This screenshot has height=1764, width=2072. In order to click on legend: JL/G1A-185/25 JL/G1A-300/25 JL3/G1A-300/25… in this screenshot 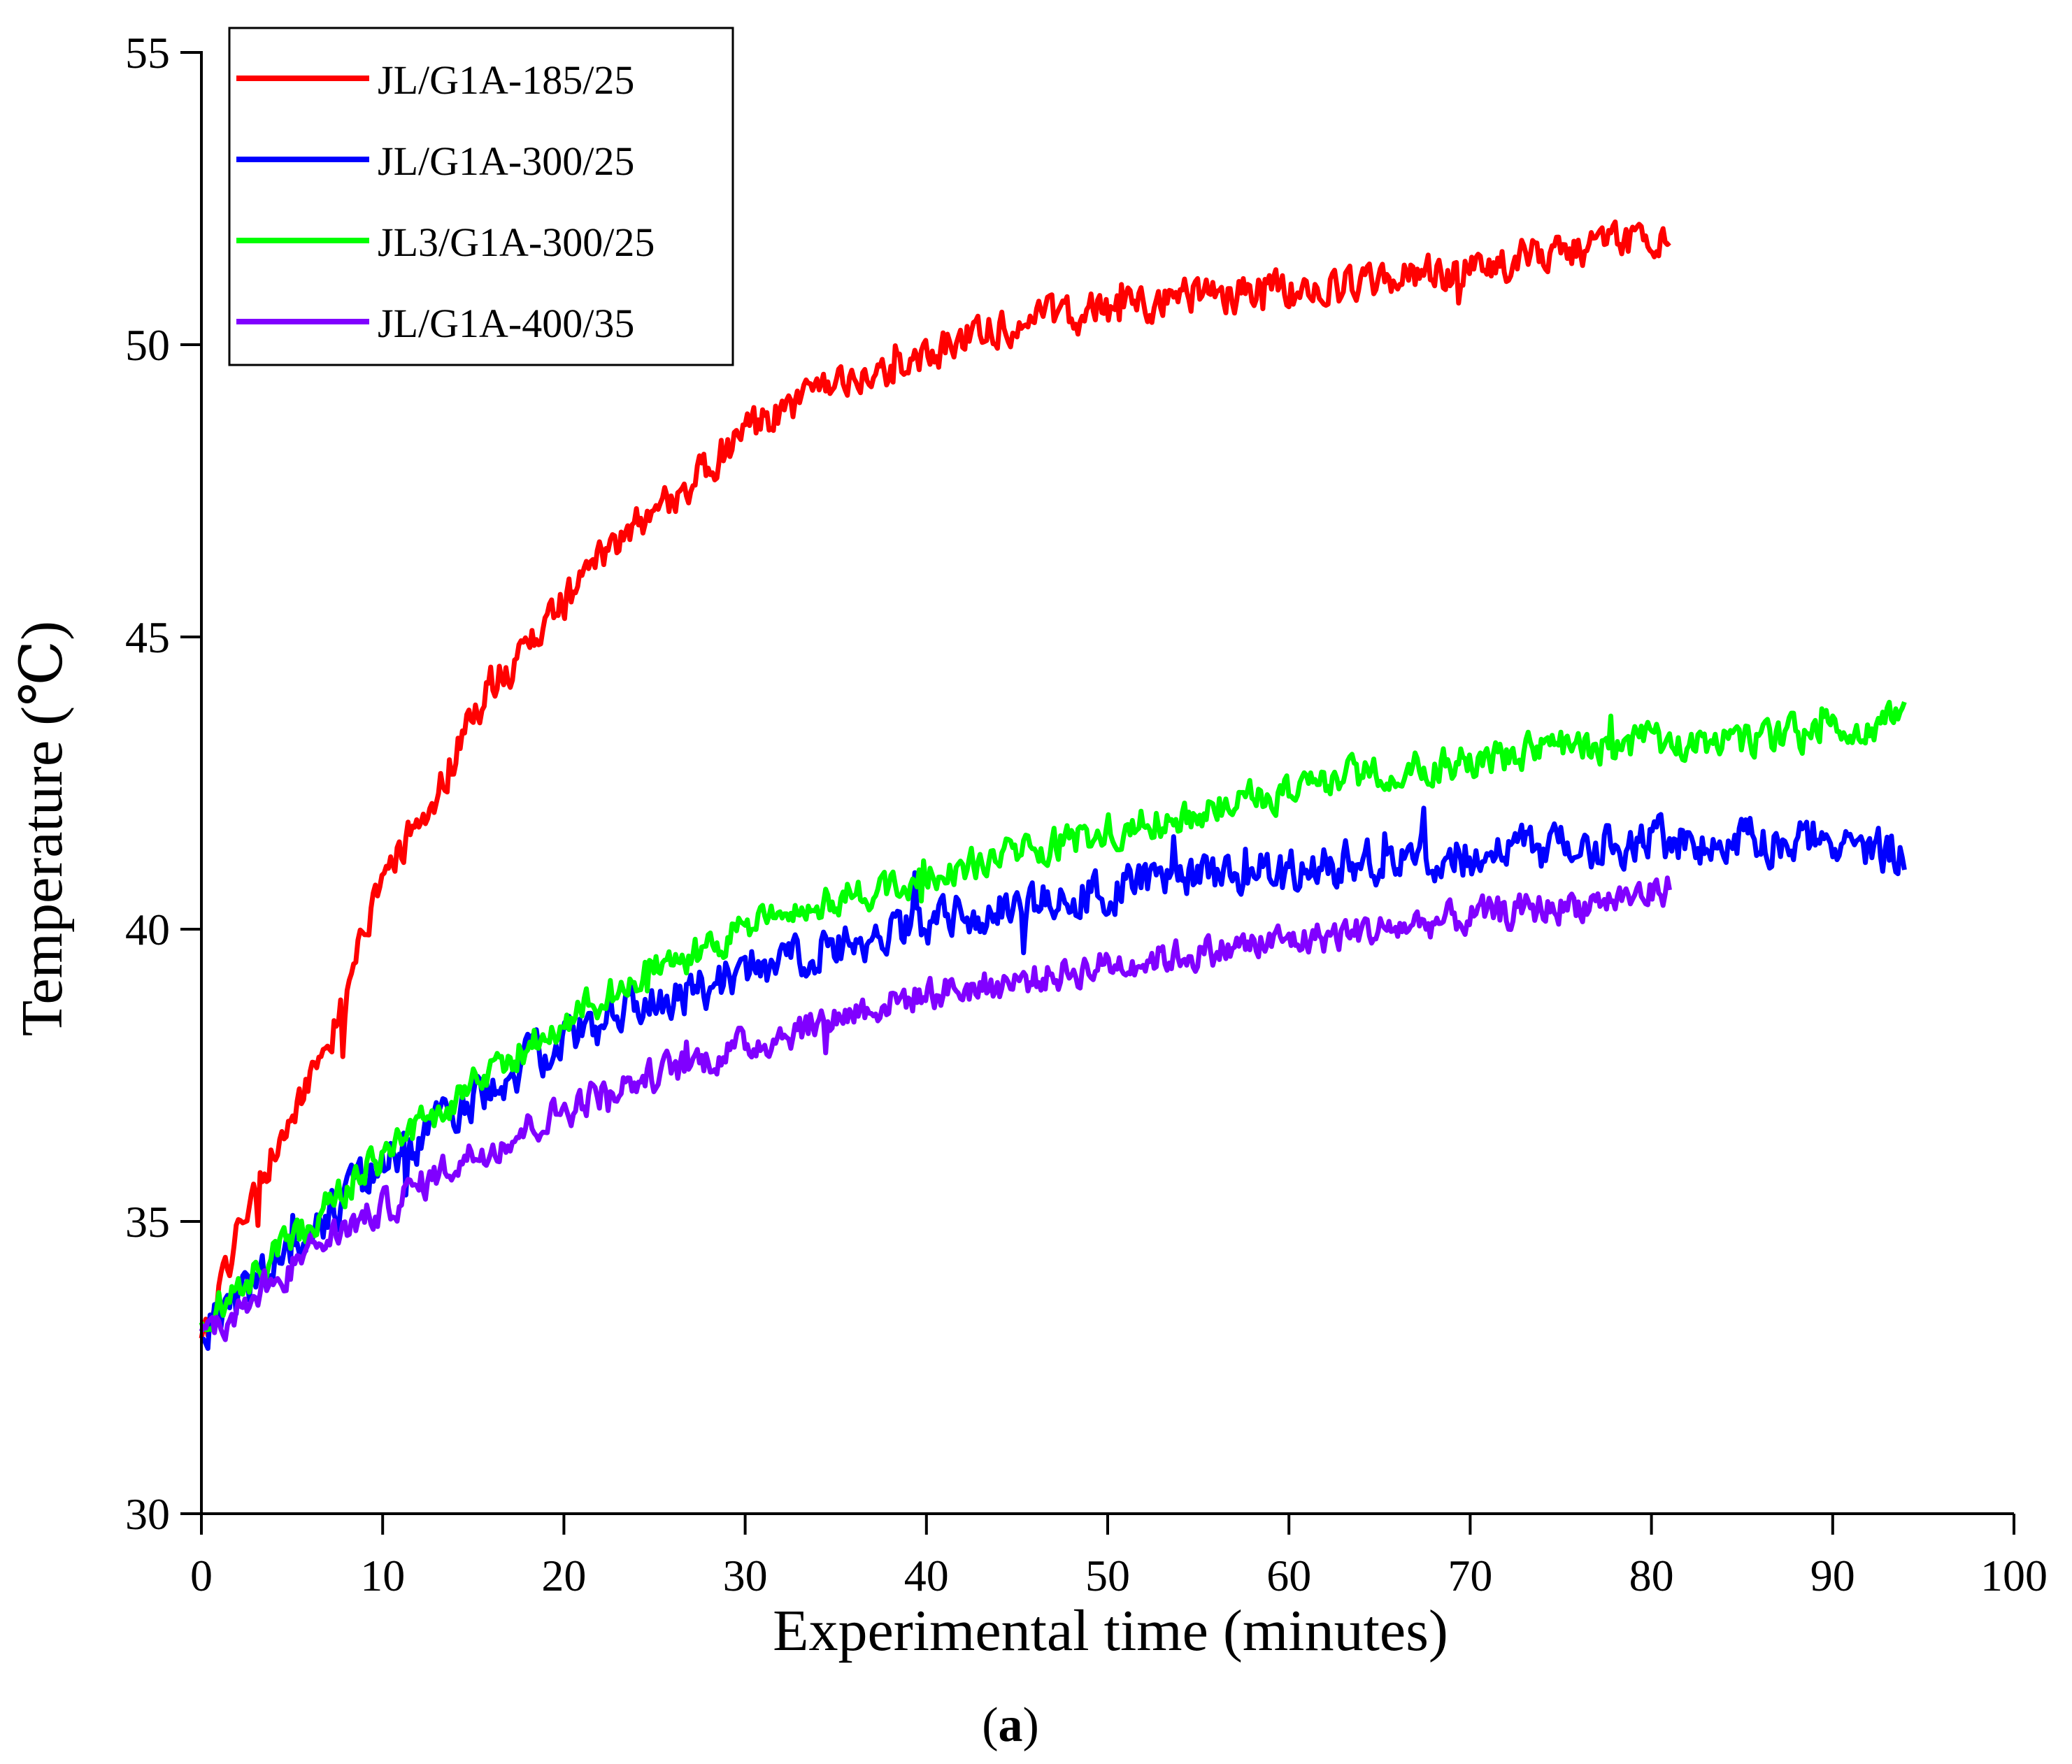, I will do `click(481, 197)`.